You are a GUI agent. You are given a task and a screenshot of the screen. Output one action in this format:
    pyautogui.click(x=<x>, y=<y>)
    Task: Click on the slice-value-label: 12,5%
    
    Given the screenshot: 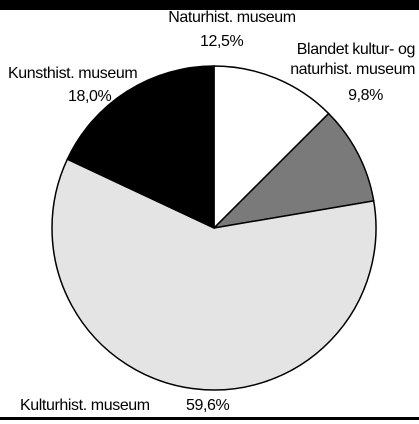 What is the action you would take?
    pyautogui.click(x=222, y=41)
    